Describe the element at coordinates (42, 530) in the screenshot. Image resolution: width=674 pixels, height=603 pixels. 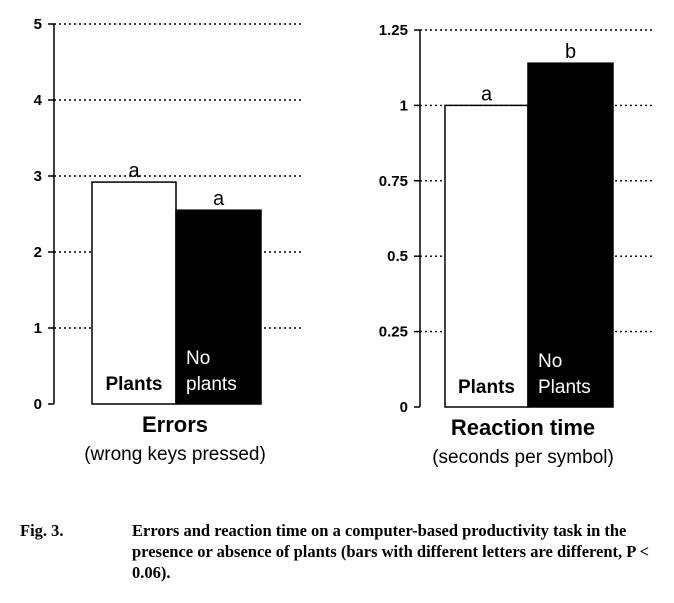
I see `caption-label: Fig. 3.` at that location.